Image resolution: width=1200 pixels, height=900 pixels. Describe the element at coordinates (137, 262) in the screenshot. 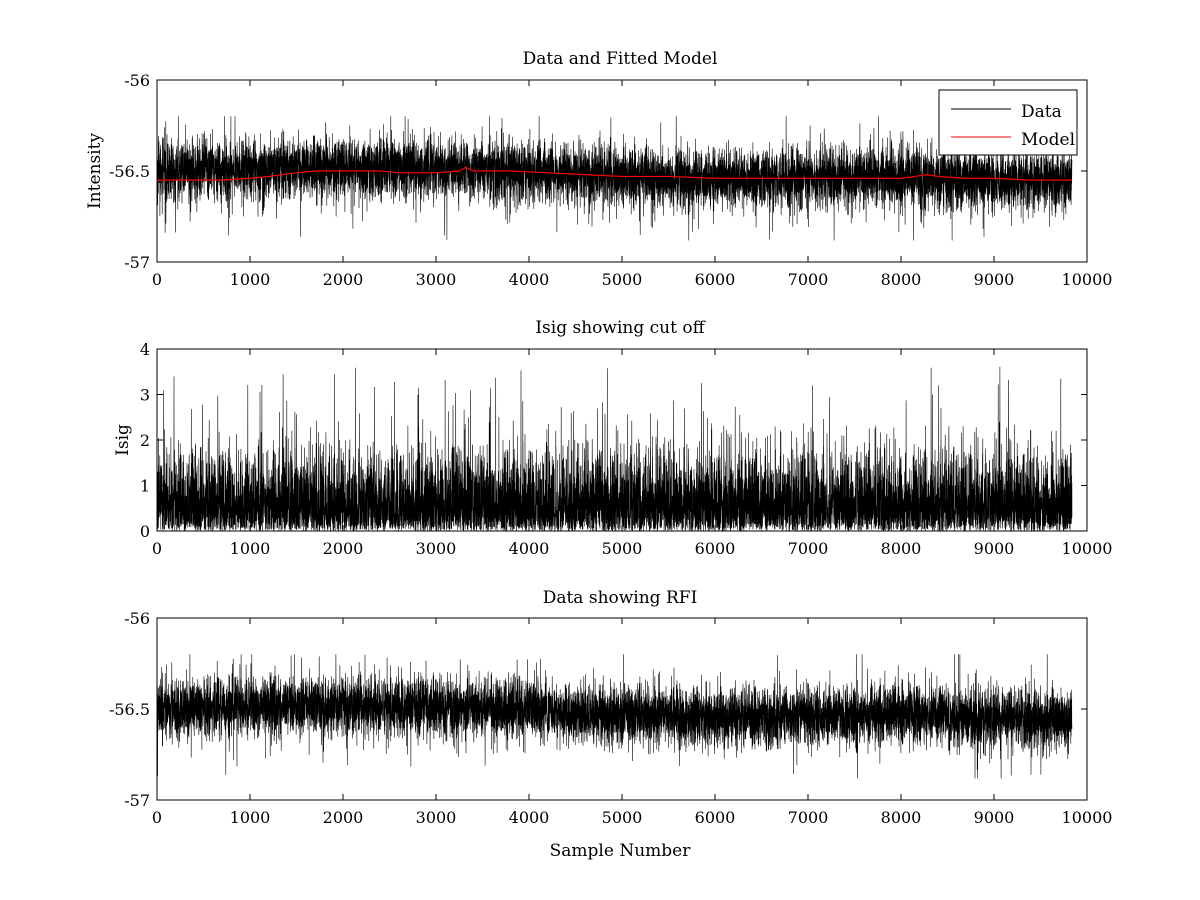

I see `panel-1-ytick-label: -57` at that location.